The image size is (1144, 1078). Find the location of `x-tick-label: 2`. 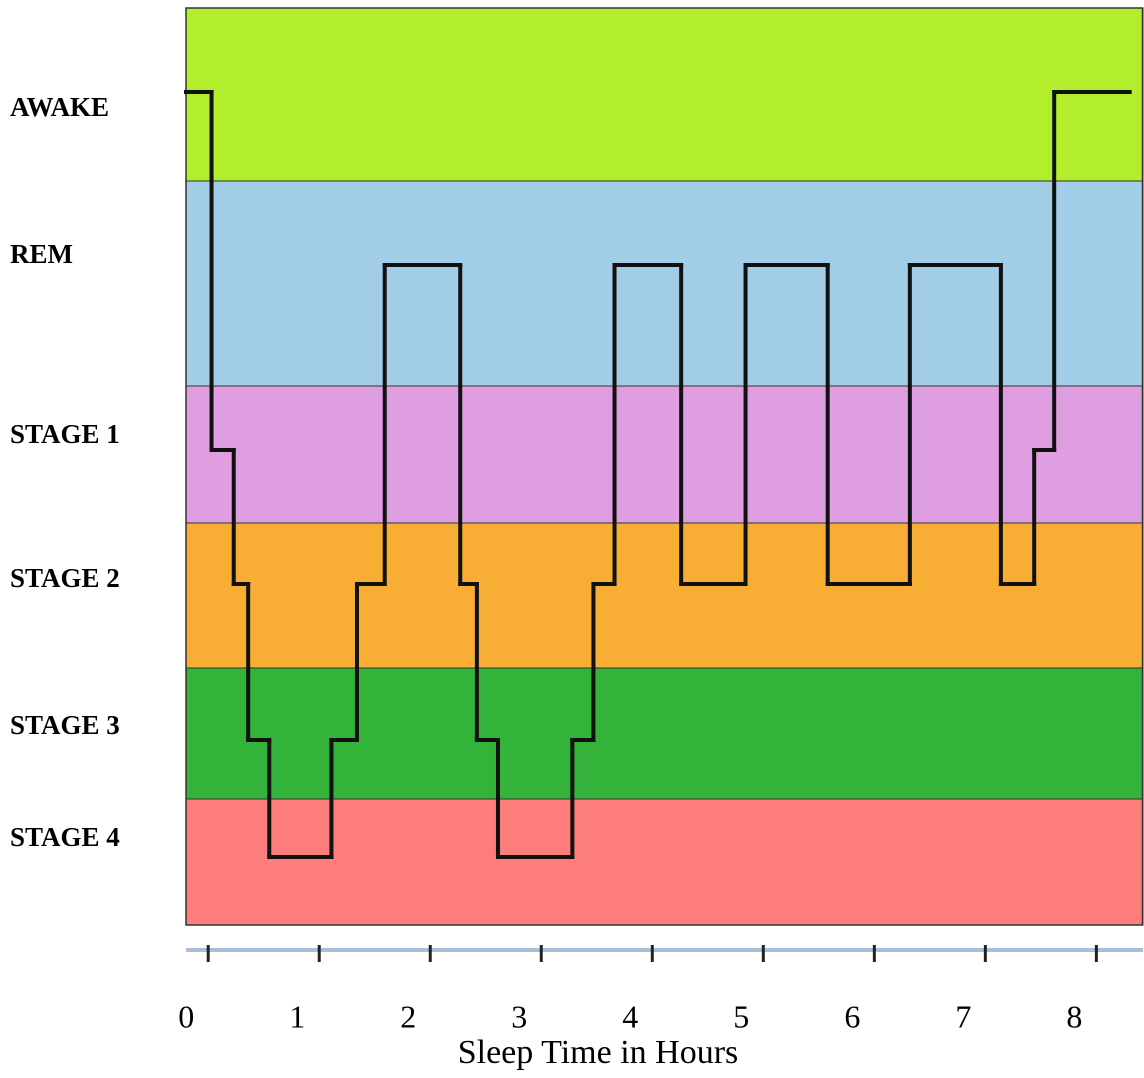

x-tick-label: 2 is located at coordinates (408, 1016).